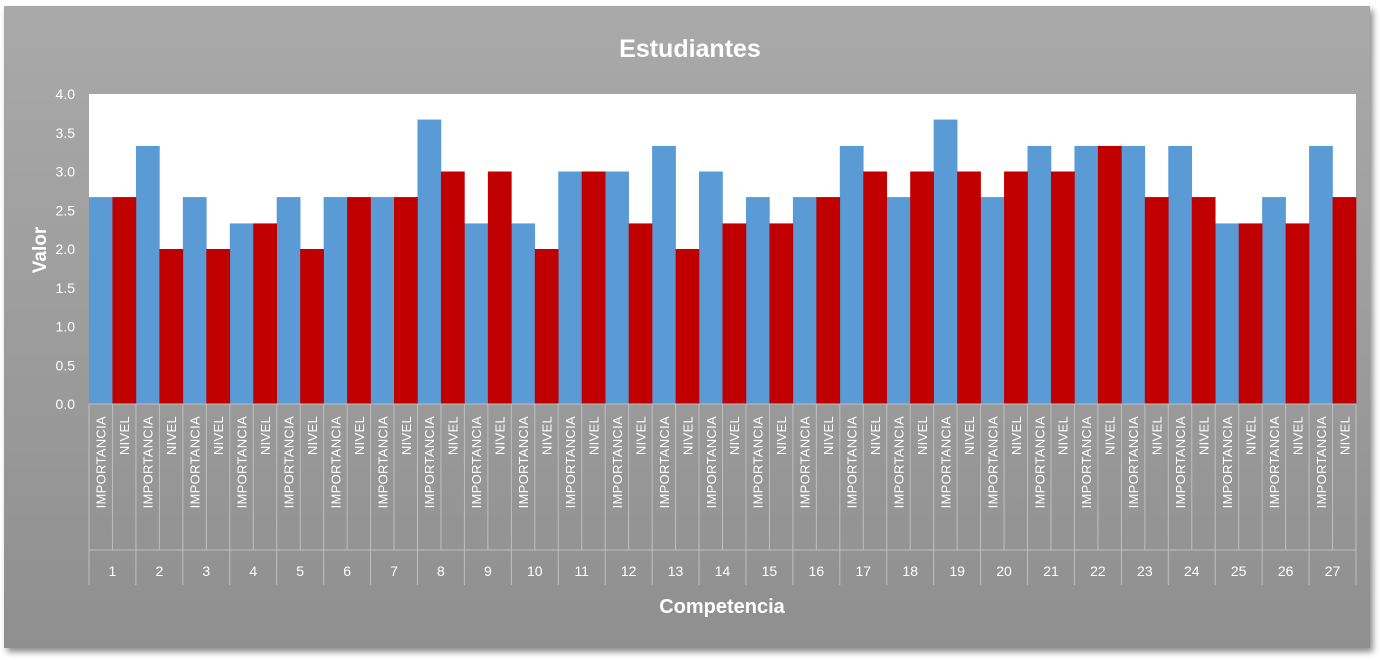  I want to click on x-group-label: 10, so click(535, 571).